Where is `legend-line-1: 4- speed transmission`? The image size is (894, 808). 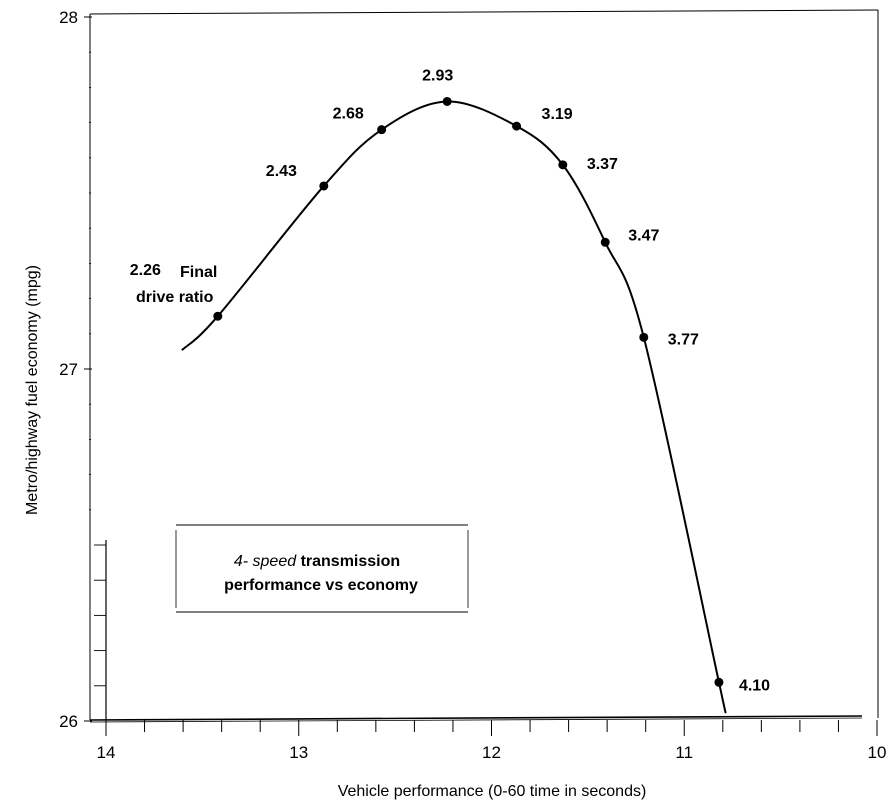 legend-line-1: 4- speed transmission is located at coordinates (317, 561).